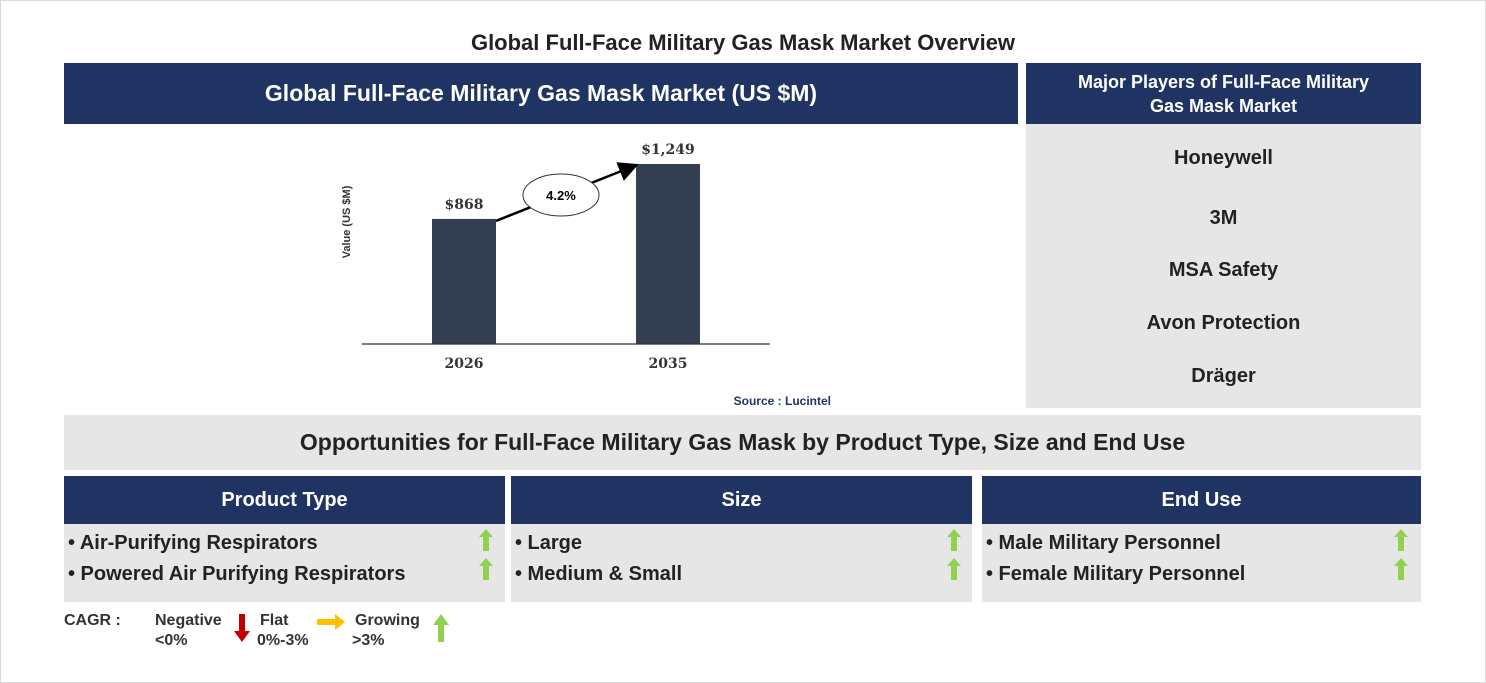  What do you see at coordinates (782, 401) in the screenshot?
I see `source-label: Source : Lucintel` at bounding box center [782, 401].